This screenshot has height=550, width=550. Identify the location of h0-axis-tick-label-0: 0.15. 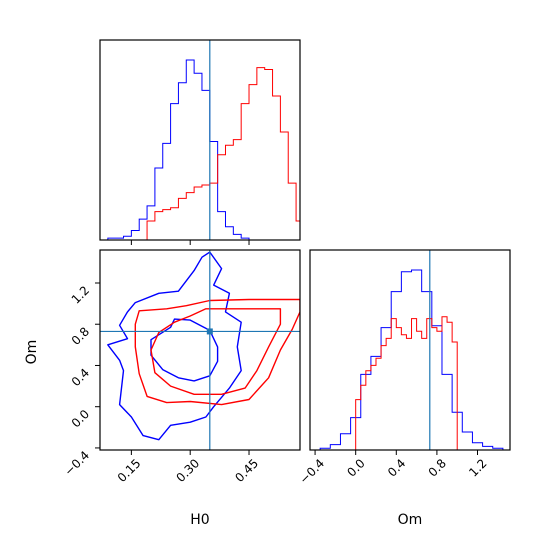
(129, 470).